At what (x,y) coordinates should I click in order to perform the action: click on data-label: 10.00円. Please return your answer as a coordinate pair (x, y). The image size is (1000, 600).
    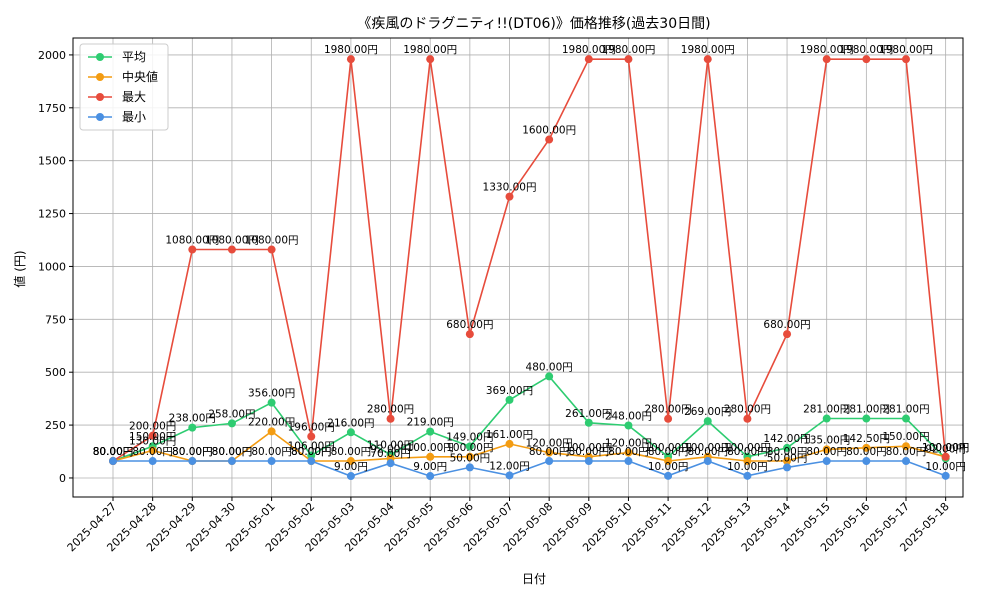
    Looking at the image, I should click on (945, 467).